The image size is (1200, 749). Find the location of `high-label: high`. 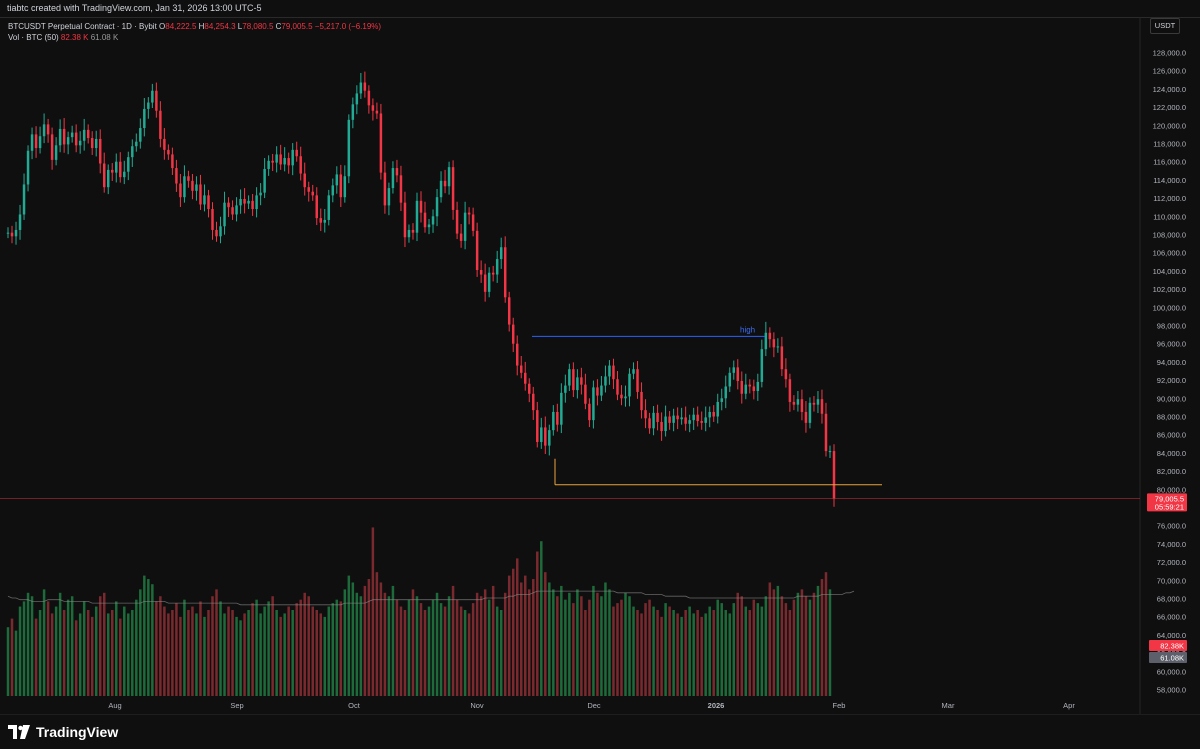

high-label: high is located at coordinates (747, 329).